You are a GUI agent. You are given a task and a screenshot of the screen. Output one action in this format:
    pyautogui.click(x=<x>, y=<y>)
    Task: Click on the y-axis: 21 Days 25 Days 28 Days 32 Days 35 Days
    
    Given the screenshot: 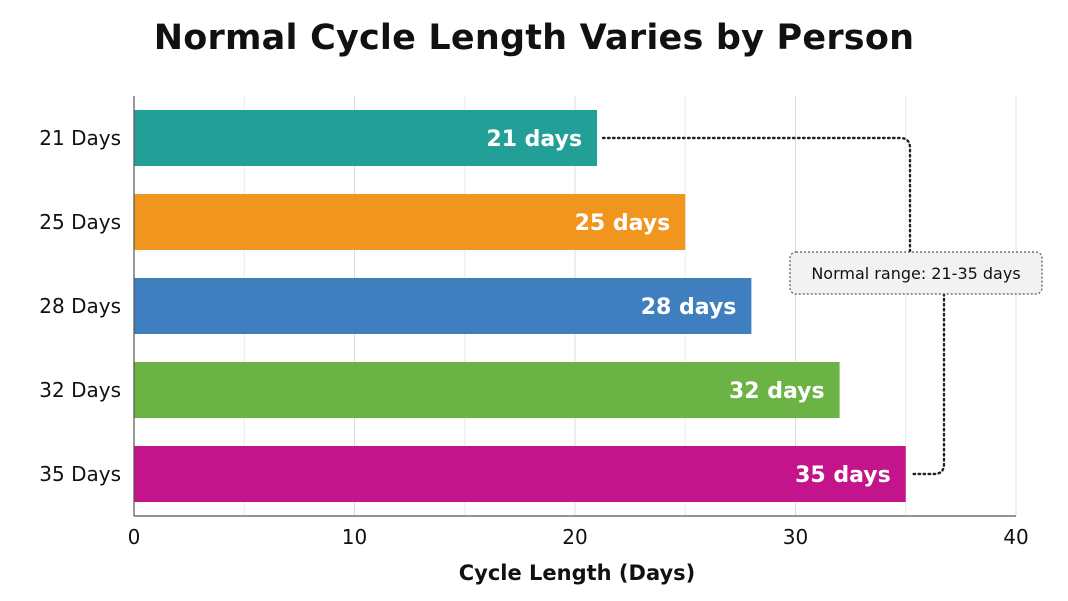 What is the action you would take?
    pyautogui.click(x=80, y=306)
    